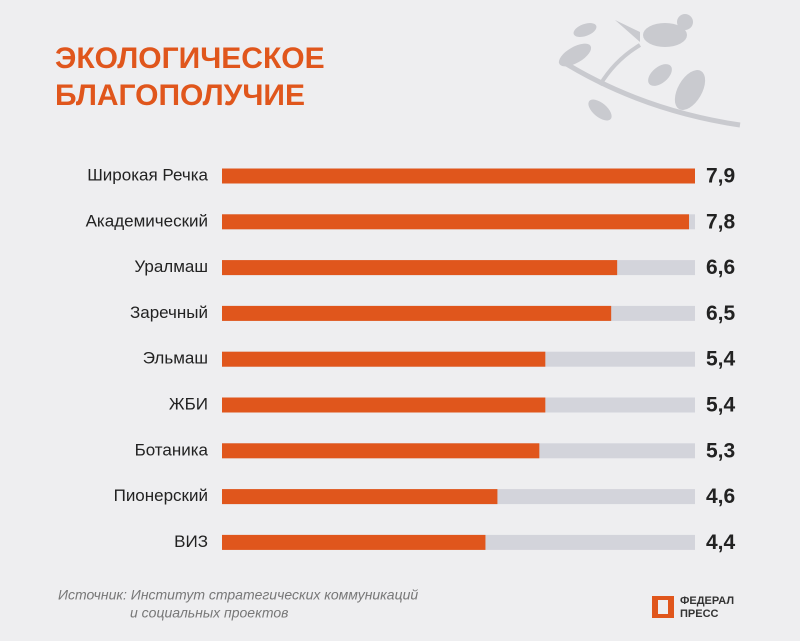 The image size is (800, 641). I want to click on category-label: Заречный, so click(169, 312).